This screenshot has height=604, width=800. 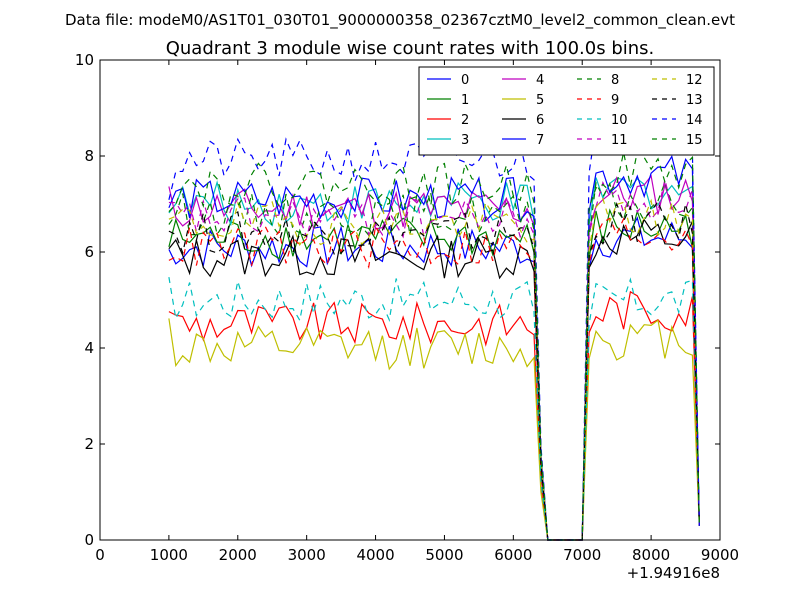 I want to click on legend-label: 3, so click(x=465, y=140).